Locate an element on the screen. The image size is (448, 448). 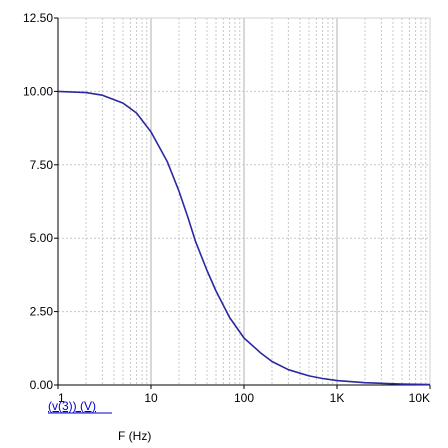
x-axis: 1 10 100 1K 10K is located at coordinates (244, 395).